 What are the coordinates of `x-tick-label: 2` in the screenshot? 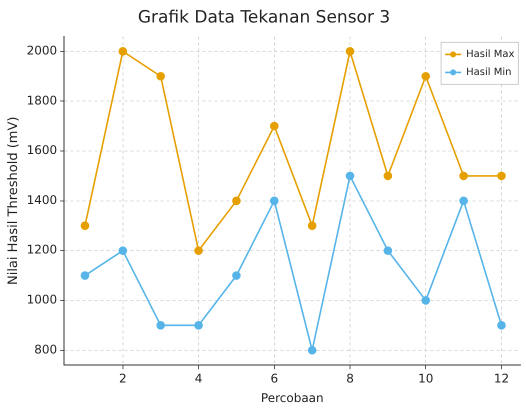 It's located at (123, 379).